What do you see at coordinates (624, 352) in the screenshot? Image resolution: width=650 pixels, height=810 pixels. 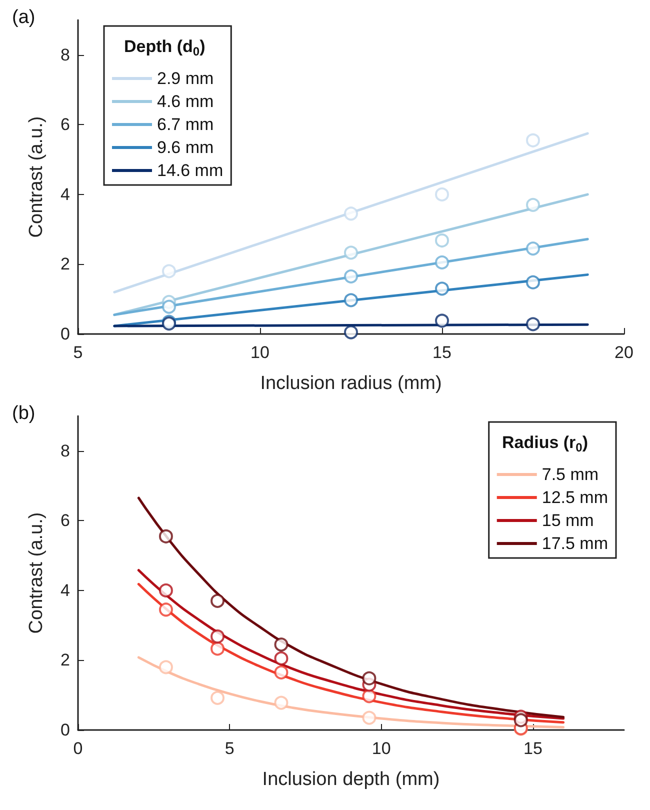 I see `x-tick-label: 20` at bounding box center [624, 352].